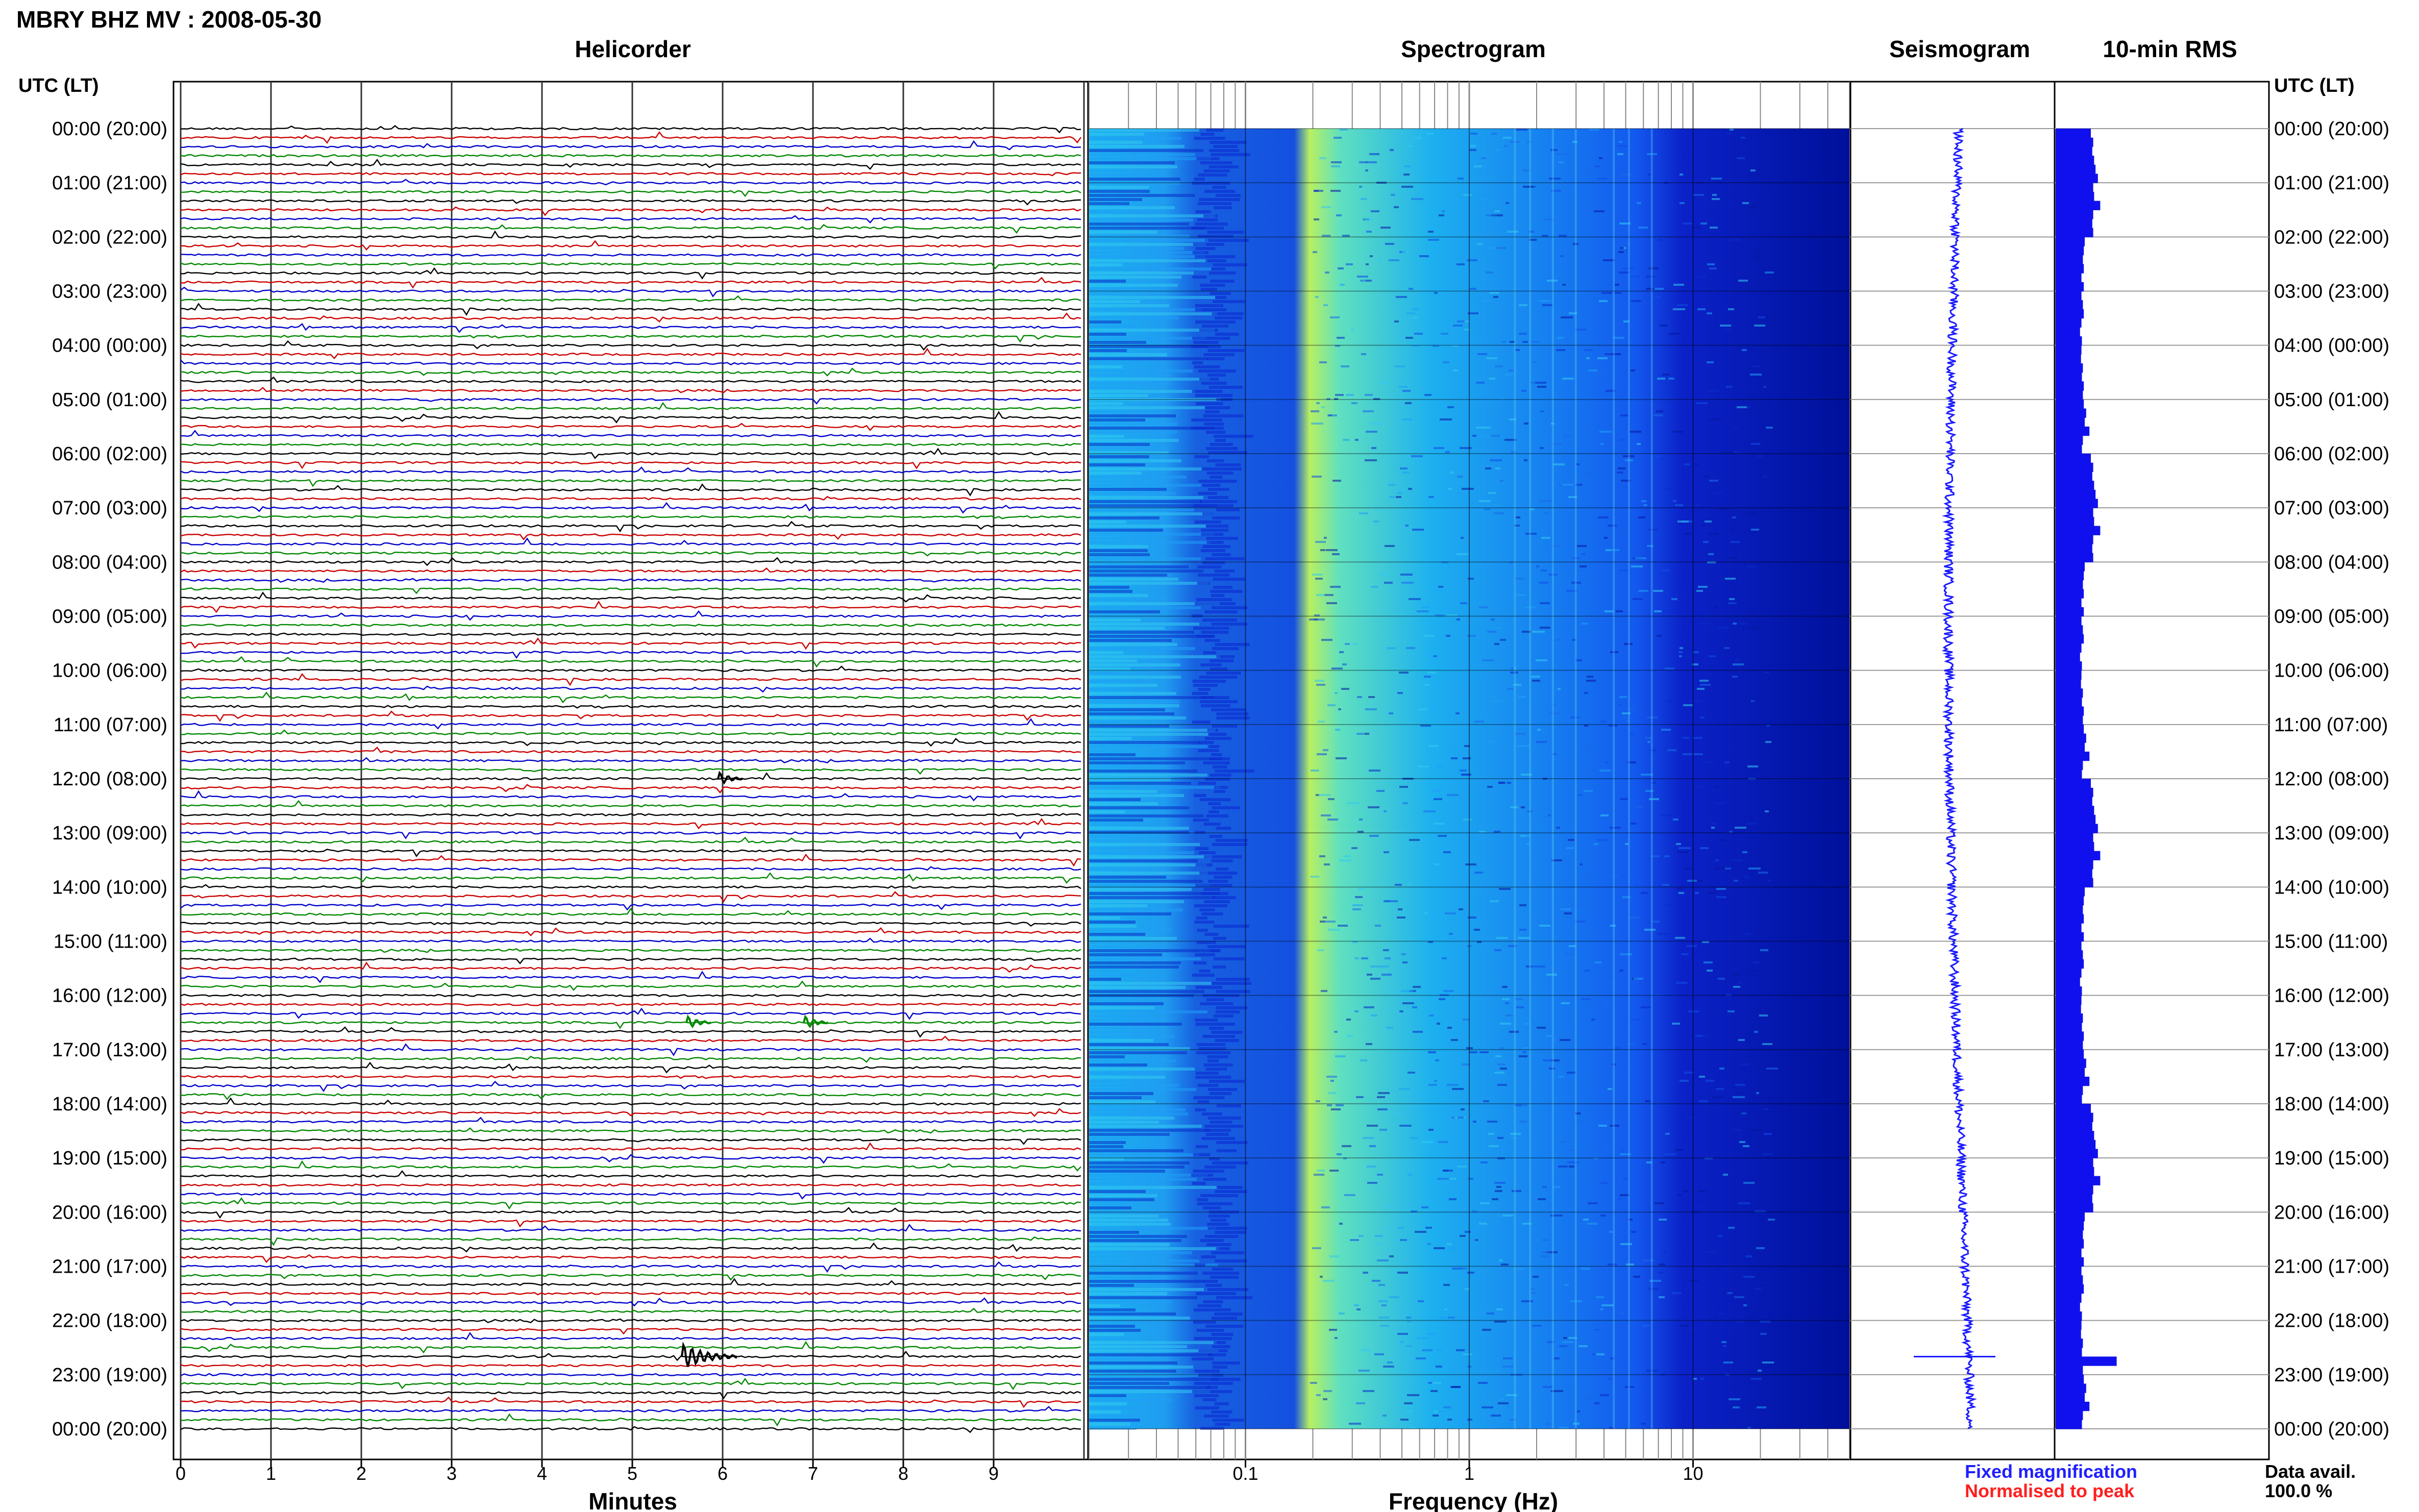 This screenshot has height=1512, width=2419. I want to click on time-label-left: 07:00 (03:00), so click(109, 508).